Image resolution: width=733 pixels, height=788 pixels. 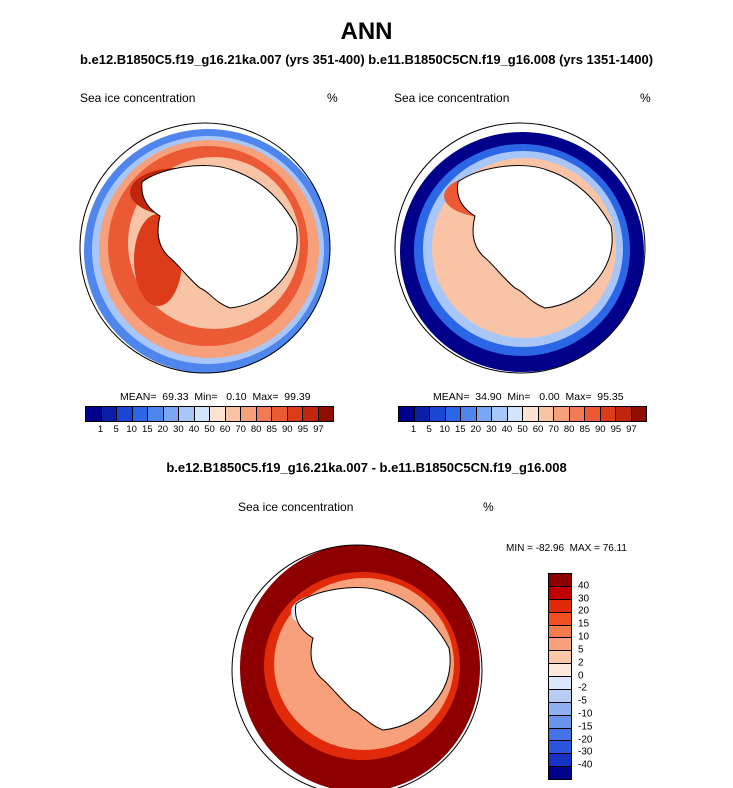 I want to click on colorbar-tick-label: 2, so click(x=581, y=663).